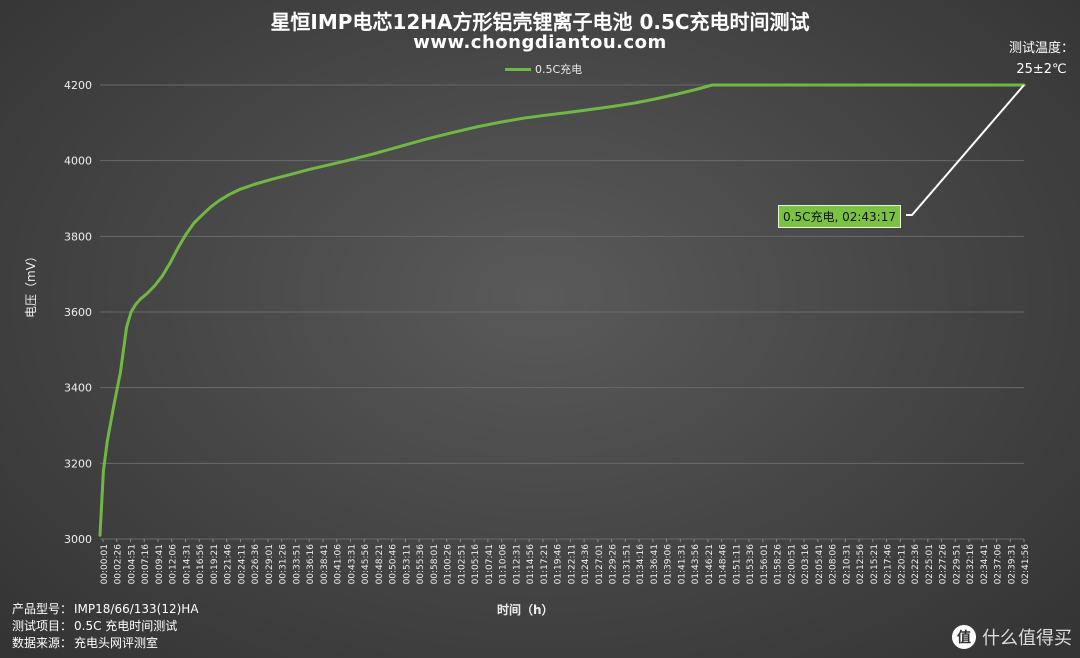 Image resolution: width=1080 pixels, height=658 pixels. I want to click on footer-source: 数据来源： 充电头网评测室, so click(105, 643).